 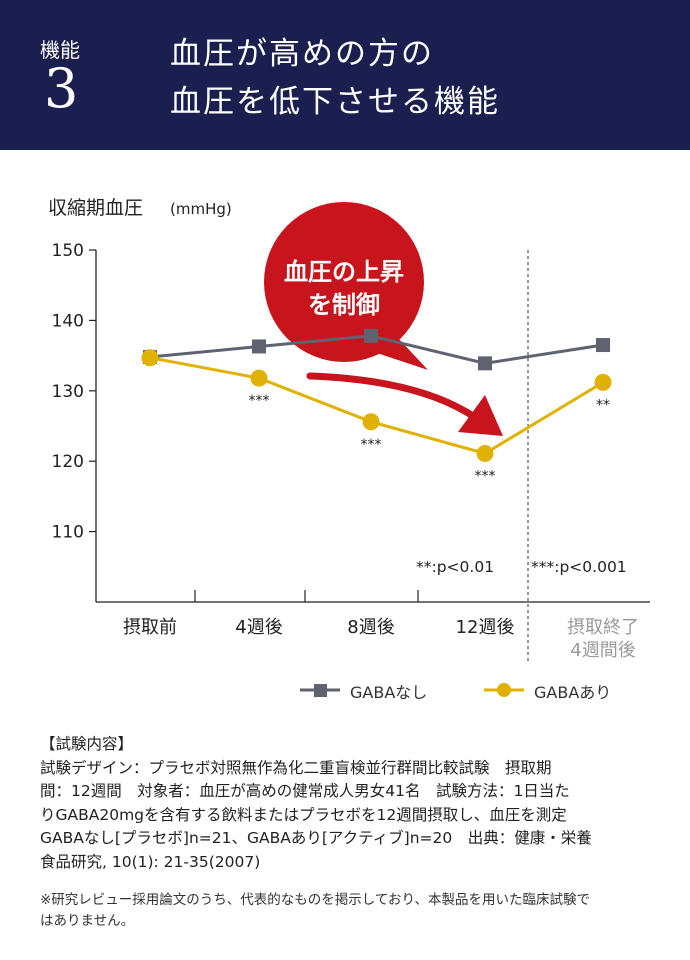 I want to click on header-title-line-2: 血圧を低下させる機能, so click(x=335, y=102).